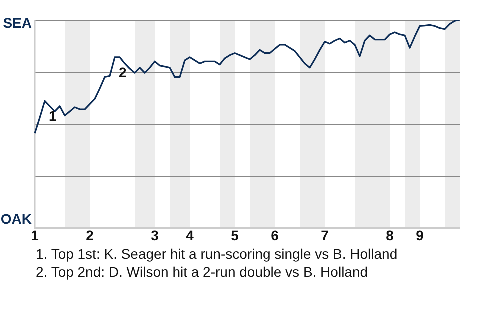  I want to click on text: 1. Top 1st: K. Seager hit a run-scoring single vs B. Holland, so click(217, 254).